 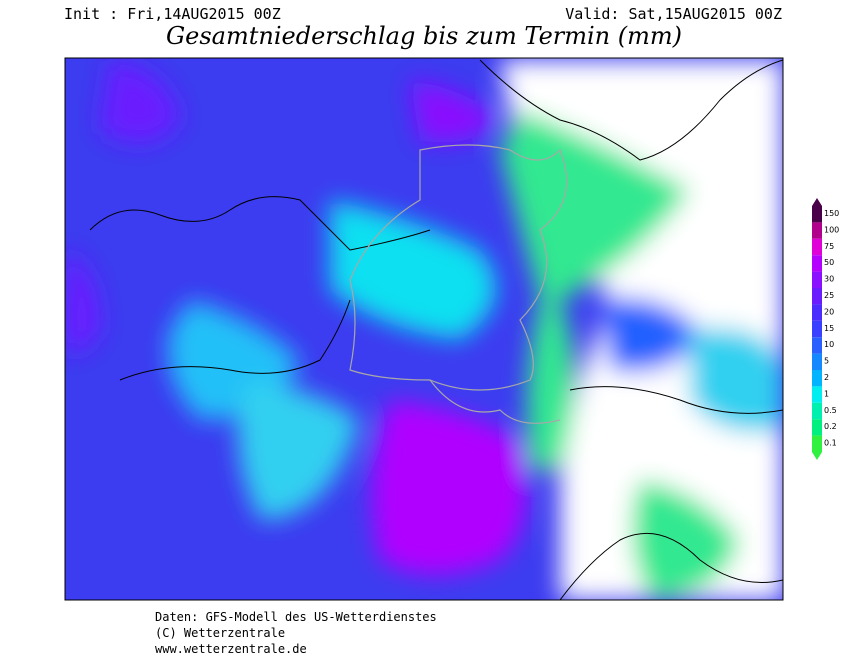 What do you see at coordinates (424, 36) in the screenshot?
I see `map-title: Gesamtniederschlag bis zum Termin (mm)` at bounding box center [424, 36].